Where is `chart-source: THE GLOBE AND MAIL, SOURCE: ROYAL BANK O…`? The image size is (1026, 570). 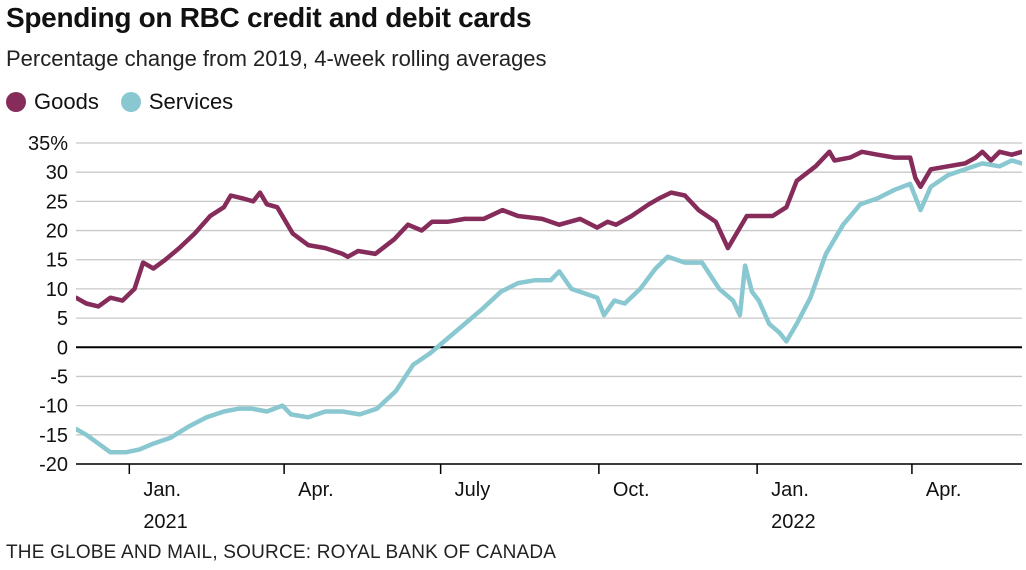 chart-source: THE GLOBE AND MAIL, SOURCE: ROYAL BANK O… is located at coordinates (281, 552).